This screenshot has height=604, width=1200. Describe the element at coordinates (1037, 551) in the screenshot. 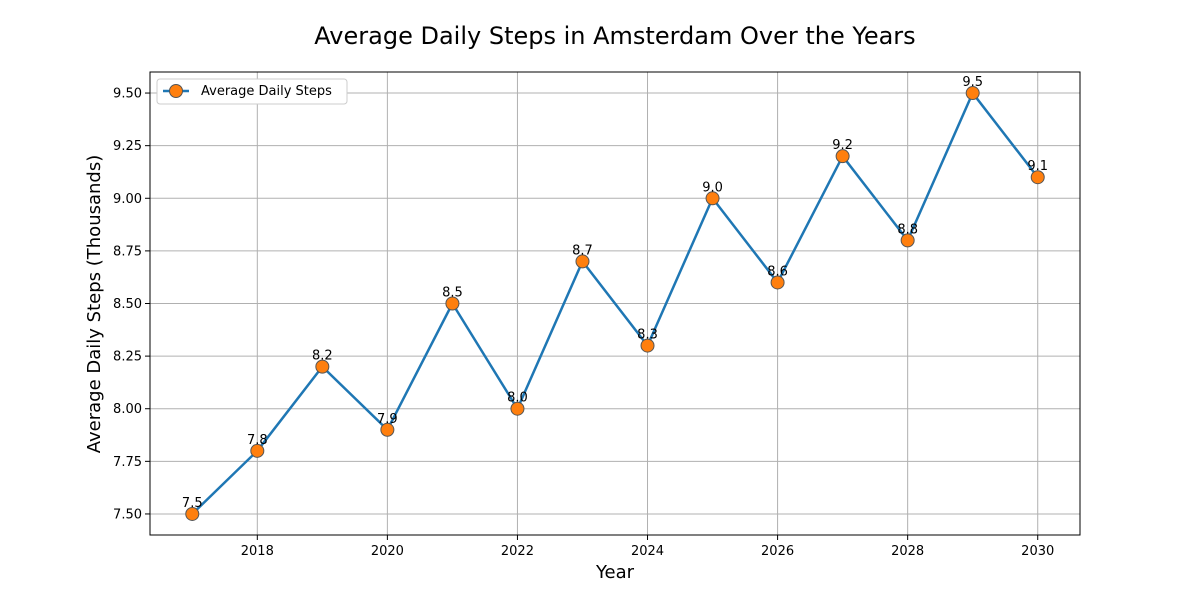

I see `x-tick-label: 2030` at that location.